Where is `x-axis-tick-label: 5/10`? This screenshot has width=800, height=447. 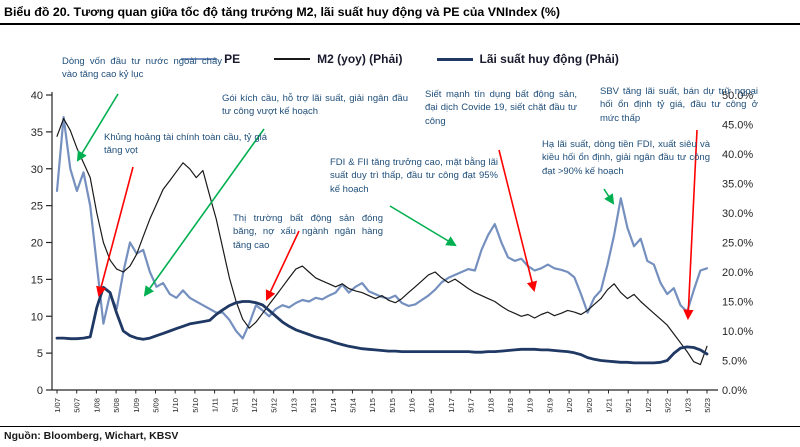 x-axis-tick-label: 5/10 is located at coordinates (195, 405).